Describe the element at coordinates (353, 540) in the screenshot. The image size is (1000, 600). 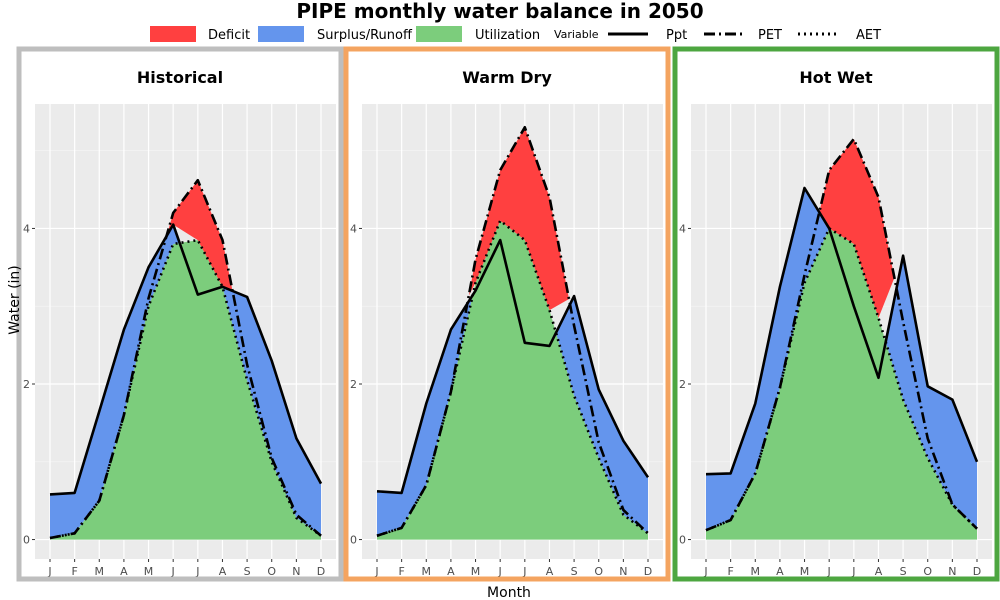
I see `y-tick-label-1-0: 0` at that location.